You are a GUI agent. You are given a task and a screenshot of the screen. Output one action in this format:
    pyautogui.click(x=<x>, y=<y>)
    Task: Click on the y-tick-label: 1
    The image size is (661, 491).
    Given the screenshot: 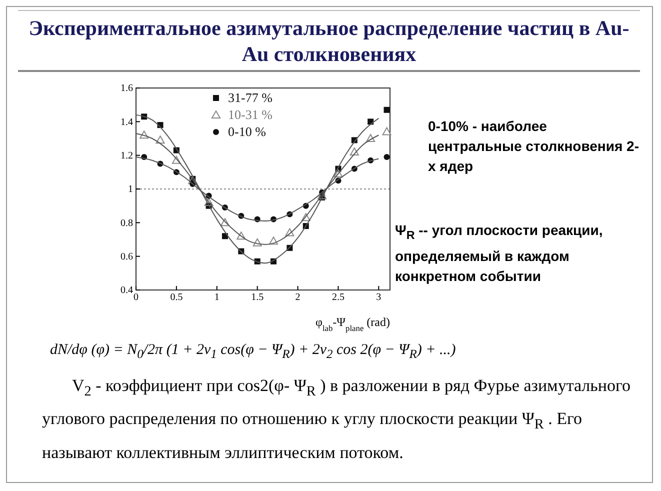 What is the action you would take?
    pyautogui.click(x=130, y=190)
    